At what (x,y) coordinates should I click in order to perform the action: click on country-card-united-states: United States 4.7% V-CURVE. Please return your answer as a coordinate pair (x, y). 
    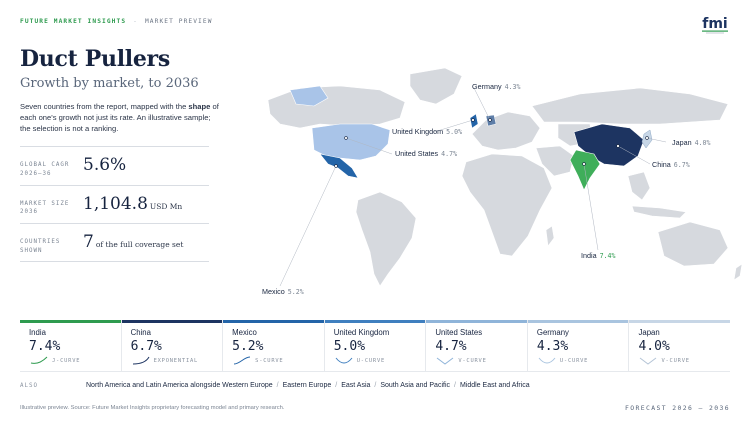
    Looking at the image, I should click on (477, 345).